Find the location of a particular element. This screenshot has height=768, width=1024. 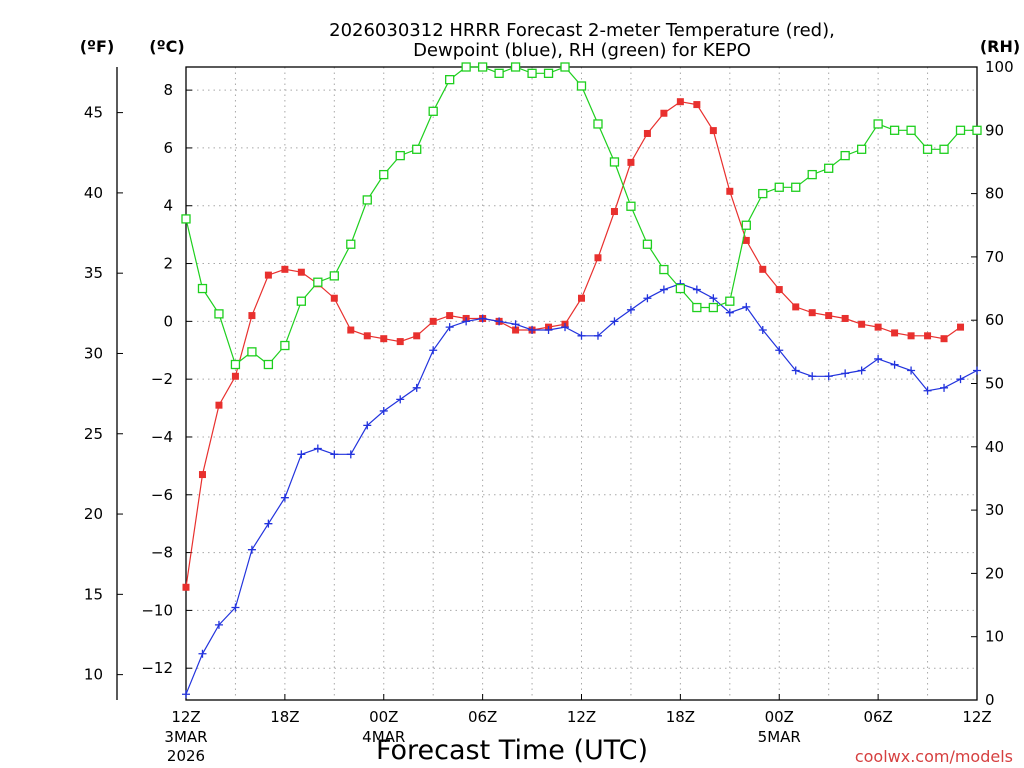

rh-tick-label: 40 is located at coordinates (994, 447).